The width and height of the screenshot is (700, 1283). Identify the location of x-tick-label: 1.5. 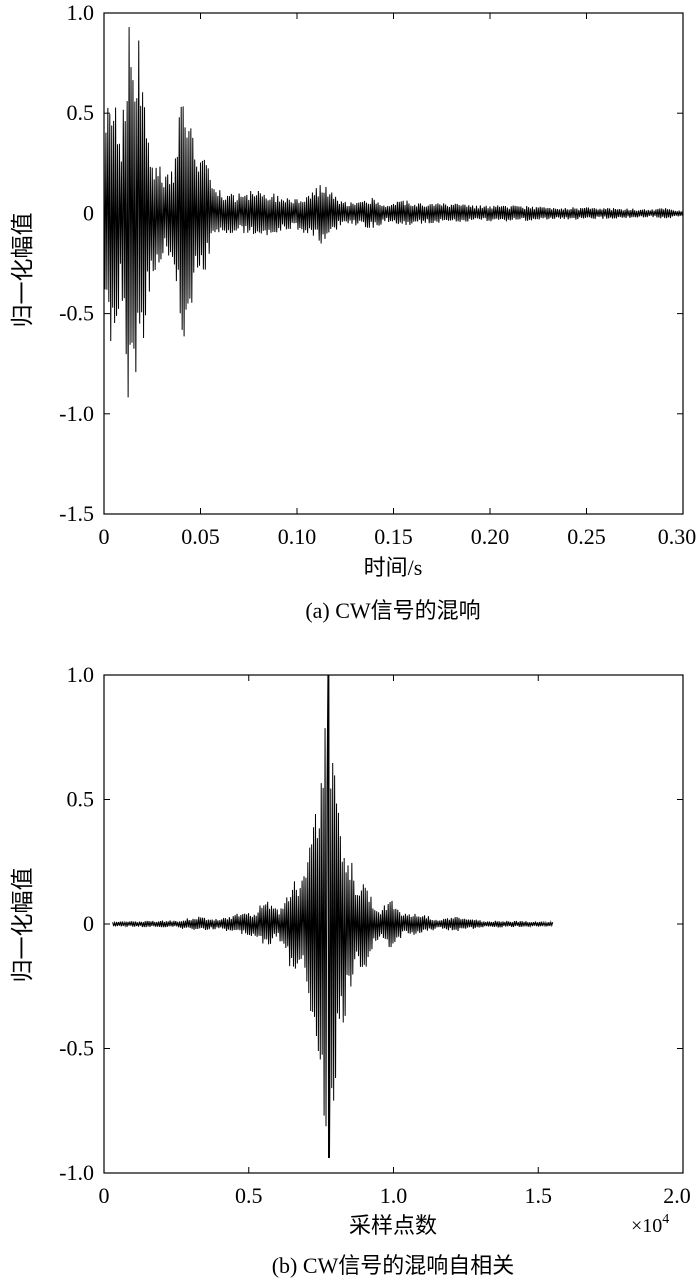
(539, 1195).